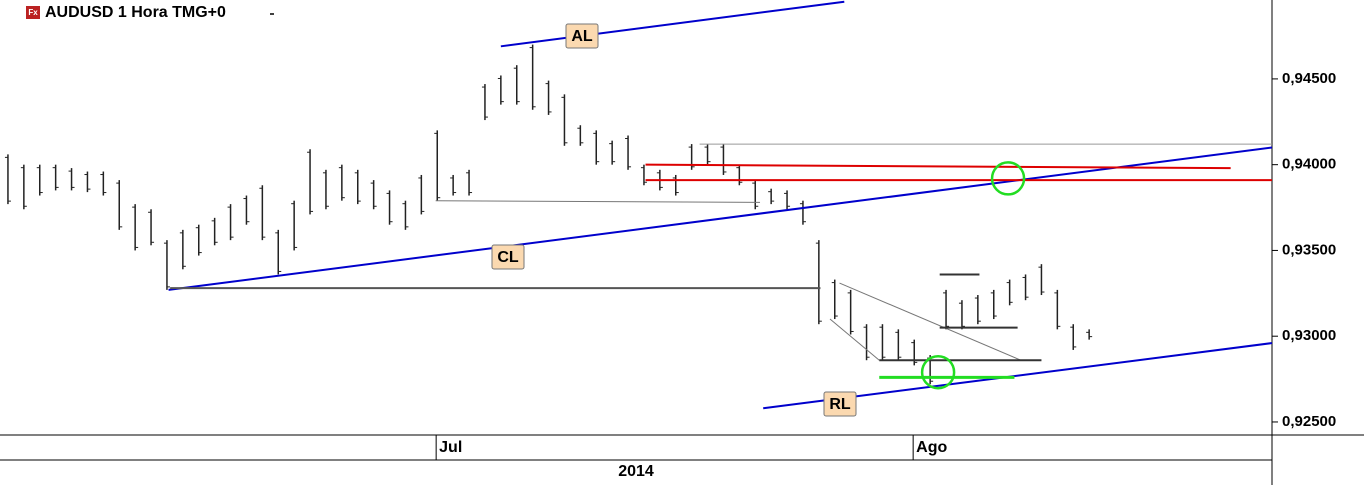 The height and width of the screenshot is (485, 1364). Describe the element at coordinates (1309, 164) in the screenshot. I see `y-tick-label: 0,94000` at that location.